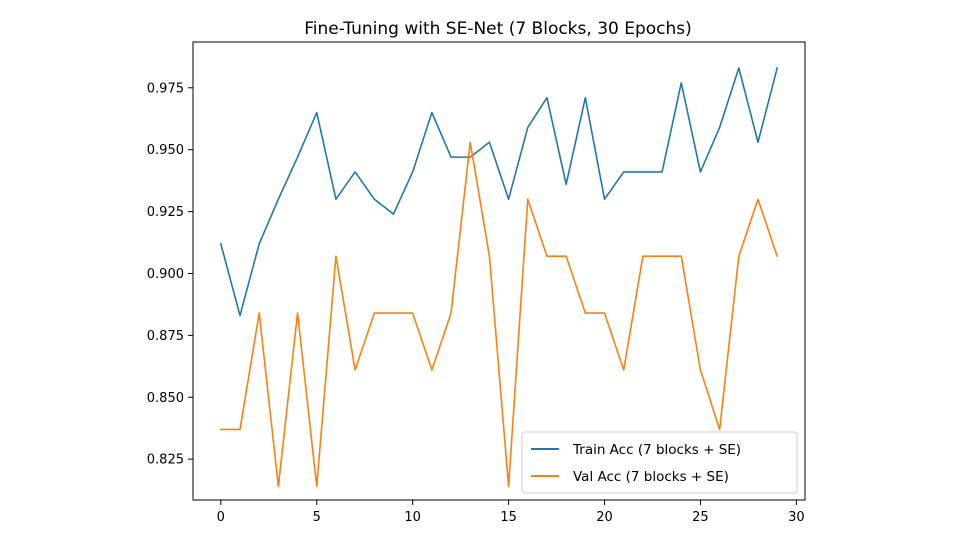 The width and height of the screenshot is (980, 546). What do you see at coordinates (651, 477) in the screenshot?
I see `legend-label-val: Val Acc (7 blocks + SE)` at bounding box center [651, 477].